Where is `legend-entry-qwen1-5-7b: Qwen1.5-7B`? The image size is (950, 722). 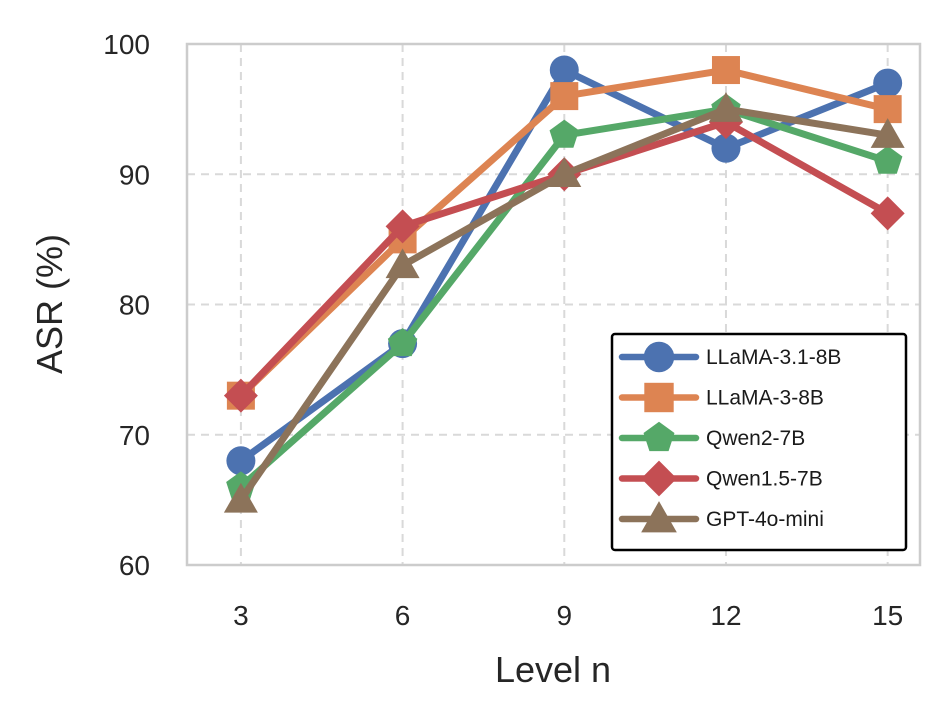 legend-entry-qwen1-5-7b: Qwen1.5-7B is located at coordinates (720, 478).